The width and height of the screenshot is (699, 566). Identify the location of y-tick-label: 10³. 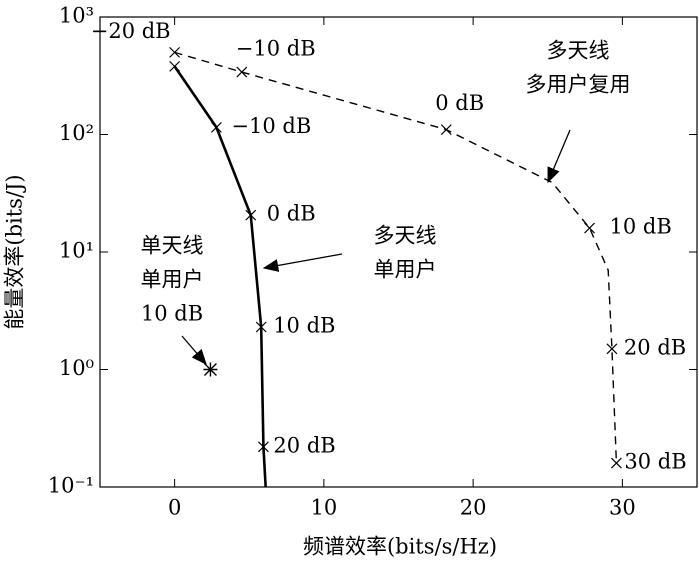
(76, 16).